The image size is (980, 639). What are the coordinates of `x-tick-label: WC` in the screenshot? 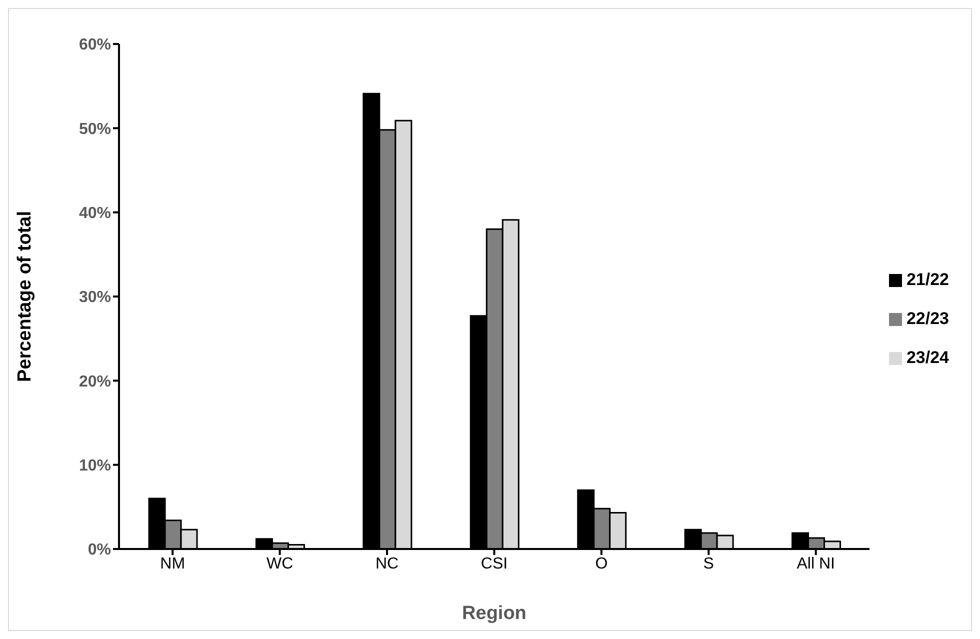 It's located at (280, 563).